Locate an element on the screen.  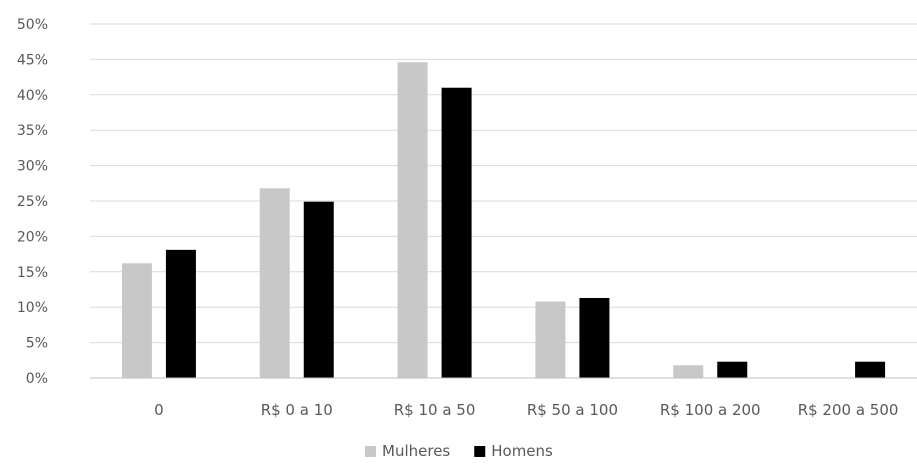
y-axis-tick-labels: 0% 5% 10% 15% 20% 25% 30% 35% 40% 45% 50% is located at coordinates (32, 202).